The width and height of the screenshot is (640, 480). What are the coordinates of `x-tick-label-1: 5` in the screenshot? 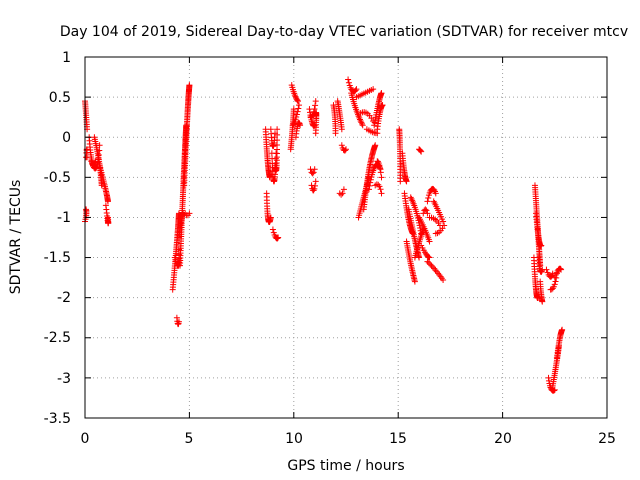 It's located at (189, 439).